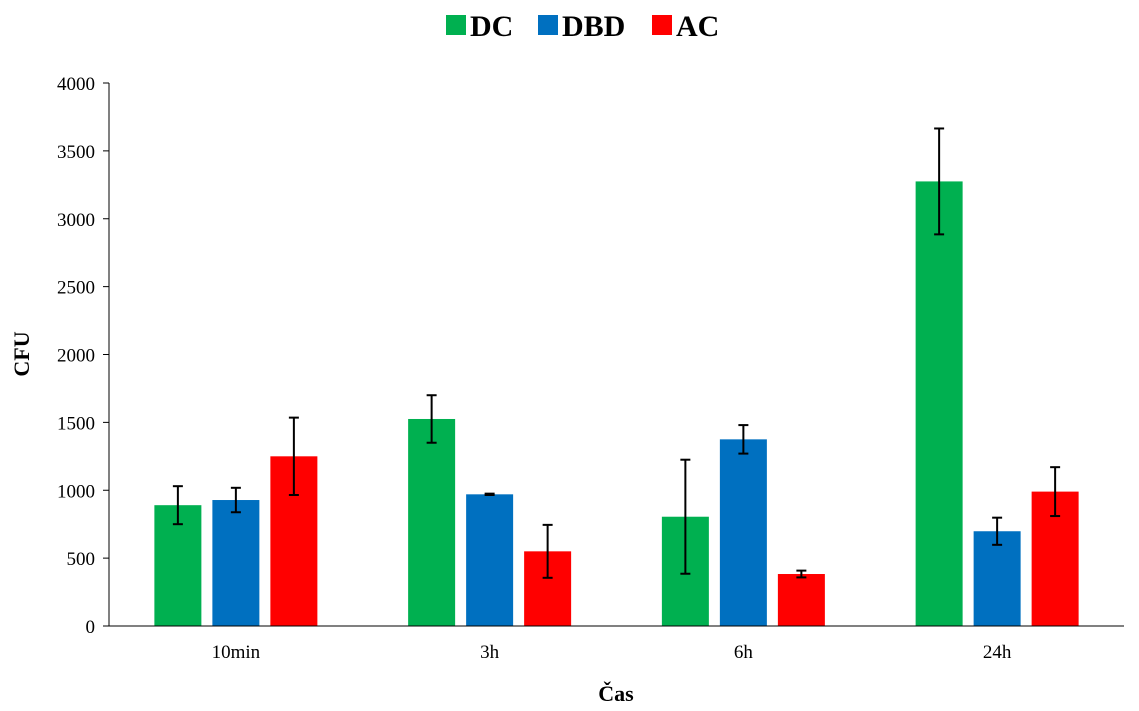 The width and height of the screenshot is (1139, 711). What do you see at coordinates (81, 559) in the screenshot?
I see `y-tick-label: 500` at bounding box center [81, 559].